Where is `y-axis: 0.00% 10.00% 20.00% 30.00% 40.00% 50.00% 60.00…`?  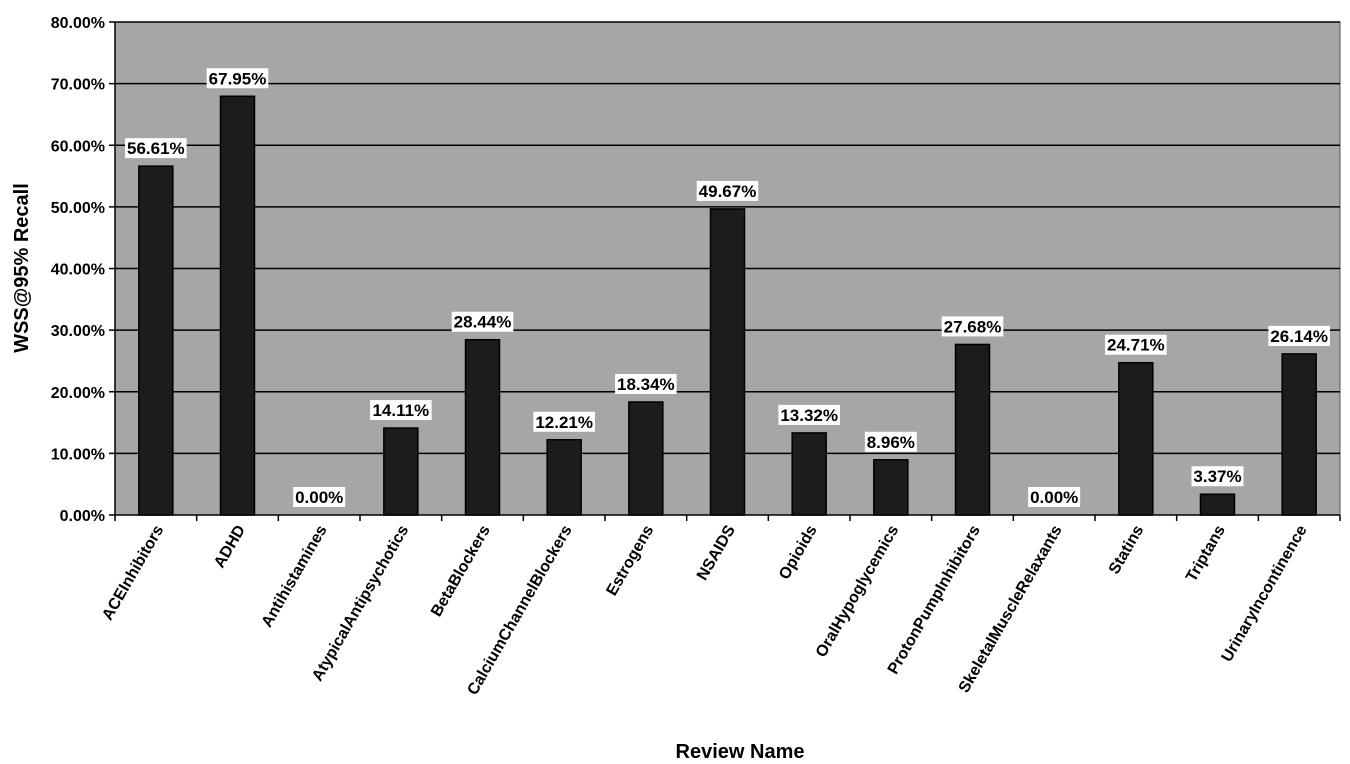 y-axis: 0.00% 10.00% 20.00% 30.00% 40.00% 50.00% 60.00… is located at coordinates (83, 270).